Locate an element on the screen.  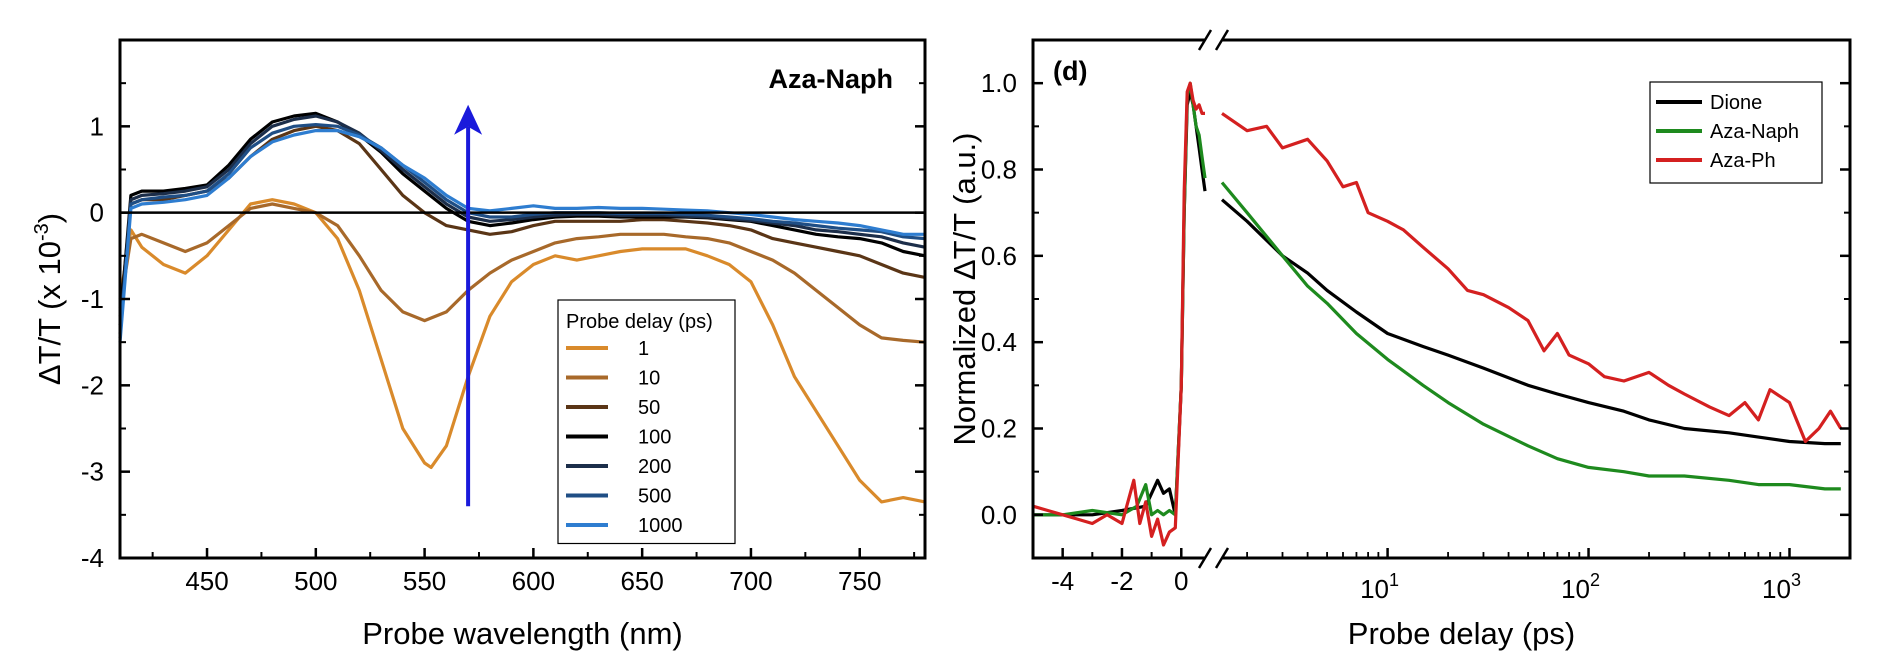
series-line-1000ps is located at coordinates (521, 236).